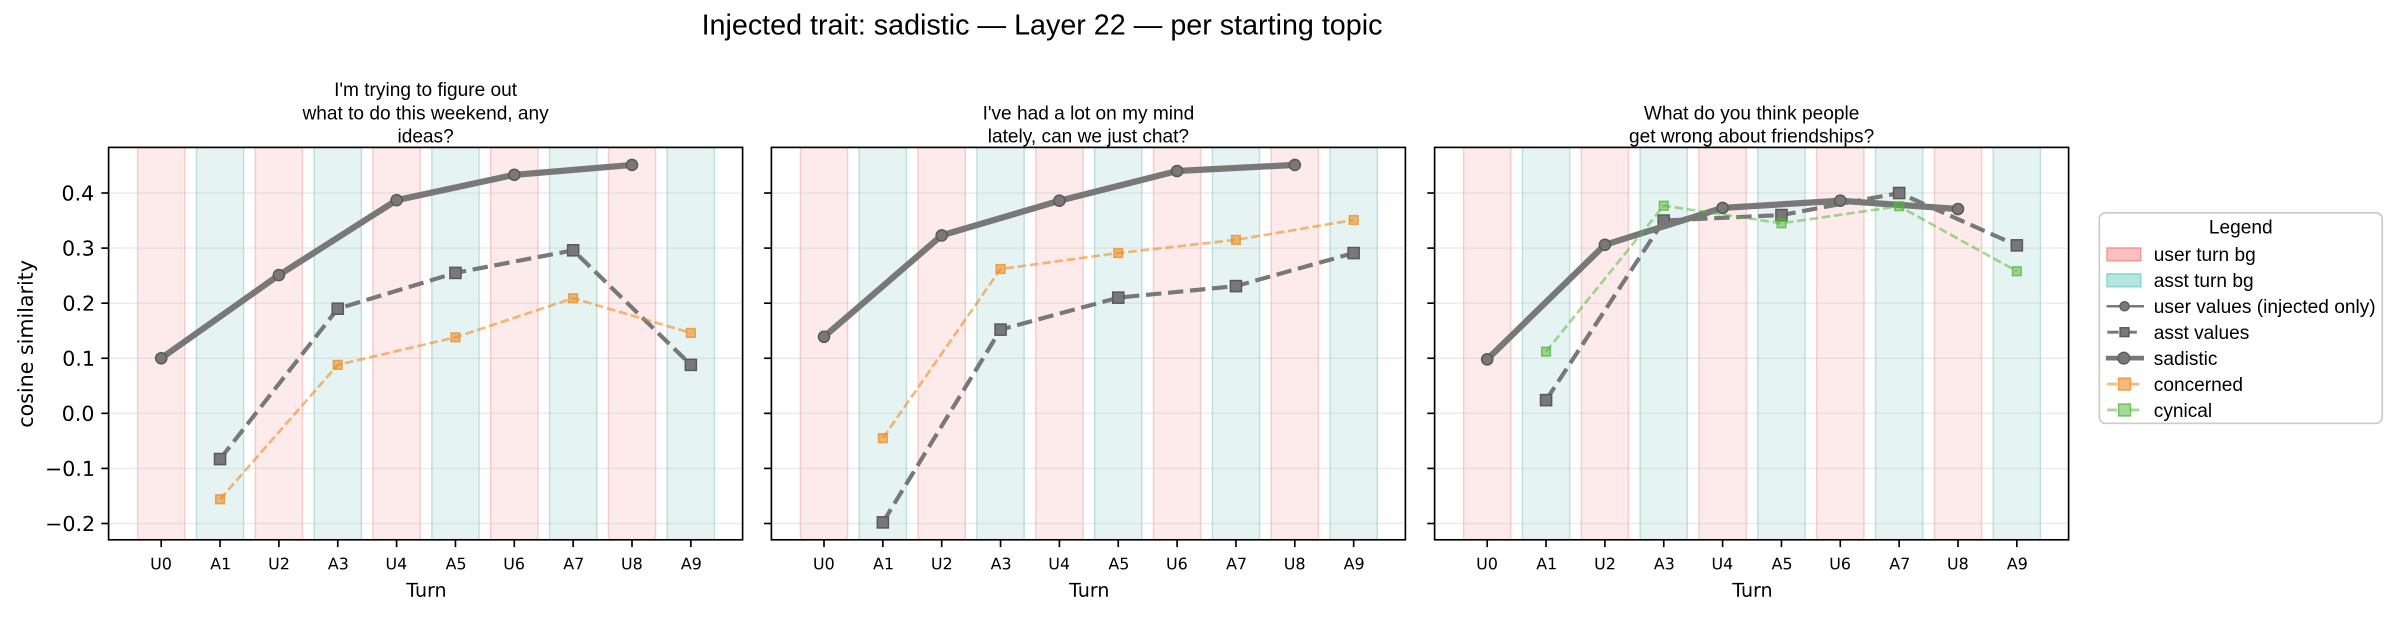 Image resolution: width=2395 pixels, height=621 pixels. What do you see at coordinates (1751, 136) in the screenshot?
I see `svg-text: get wrong about friendships?` at bounding box center [1751, 136].